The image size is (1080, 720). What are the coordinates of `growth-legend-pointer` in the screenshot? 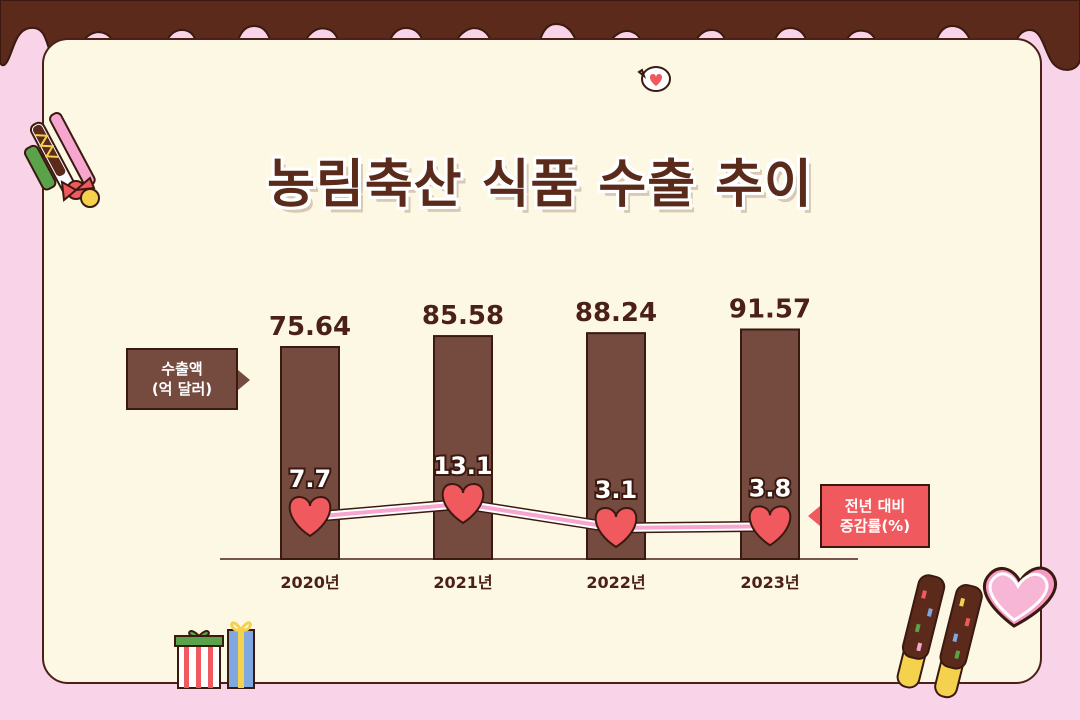 It's located at (814, 516).